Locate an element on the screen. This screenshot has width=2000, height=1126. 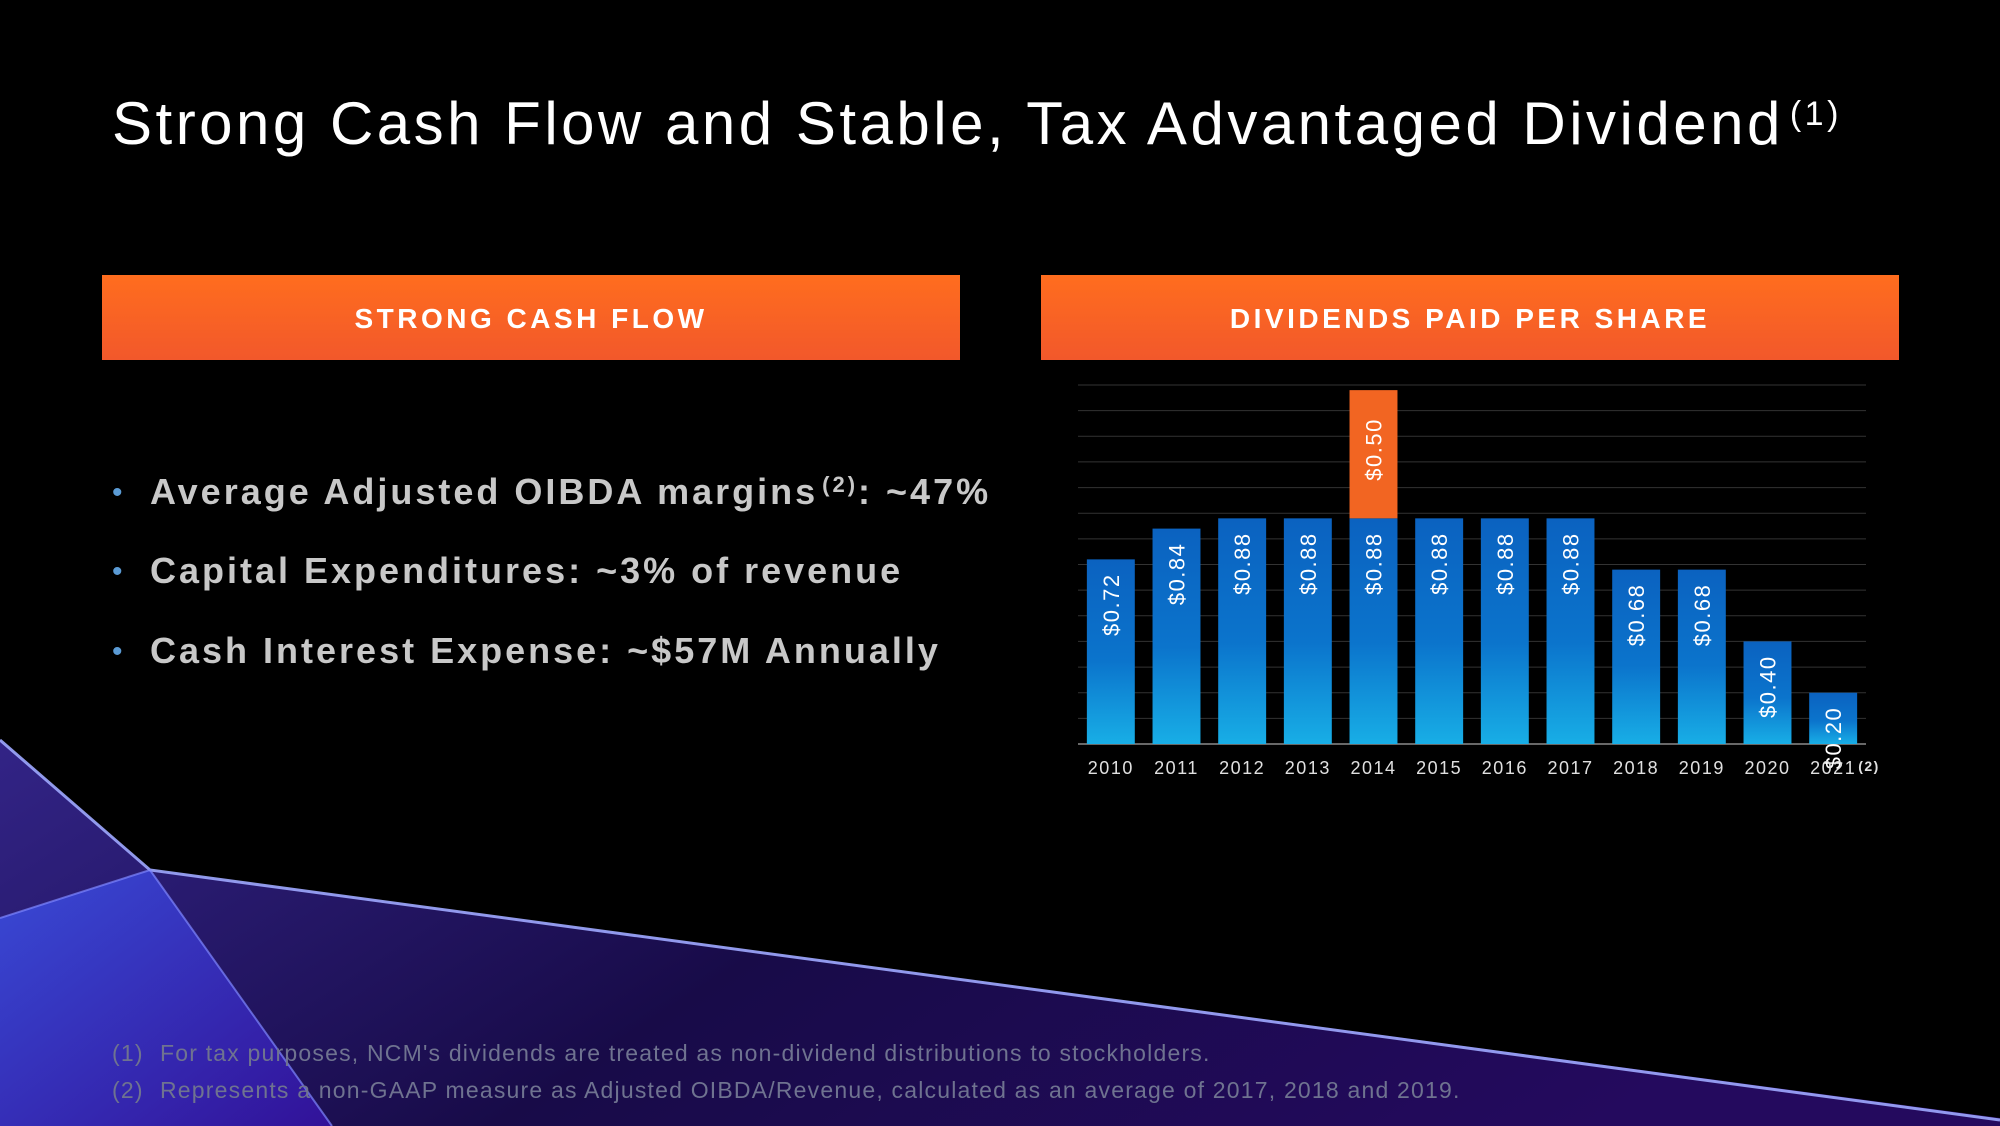
x-tick-text: 2010 is located at coordinates (1111, 768).